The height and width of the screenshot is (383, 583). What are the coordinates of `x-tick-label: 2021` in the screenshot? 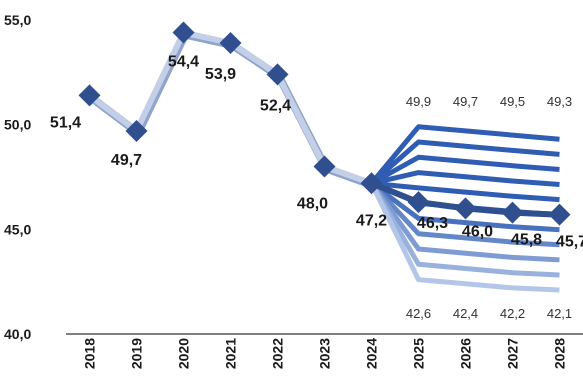 It's located at (231, 353).